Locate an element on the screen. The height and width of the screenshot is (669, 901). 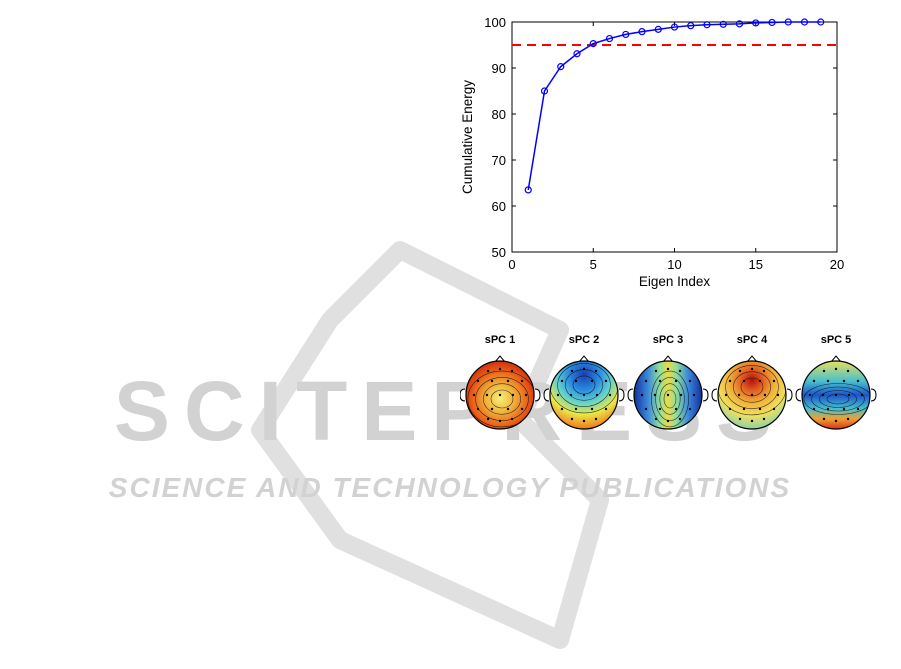
y-tick-label: 50 is located at coordinates (499, 252).